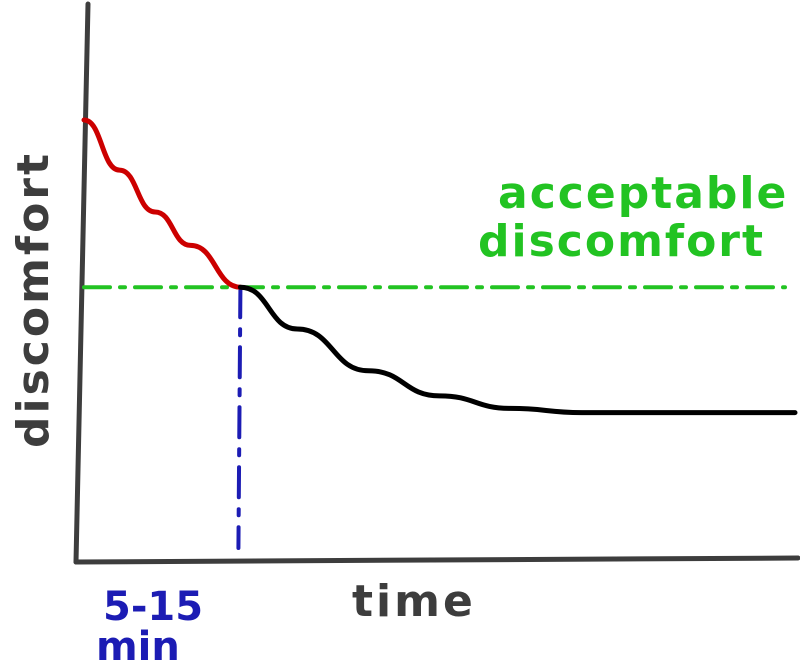 Image resolution: width=800 pixels, height=662 pixels. What do you see at coordinates (239, 417) in the screenshot?
I see `time-marker-line` at bounding box center [239, 417].